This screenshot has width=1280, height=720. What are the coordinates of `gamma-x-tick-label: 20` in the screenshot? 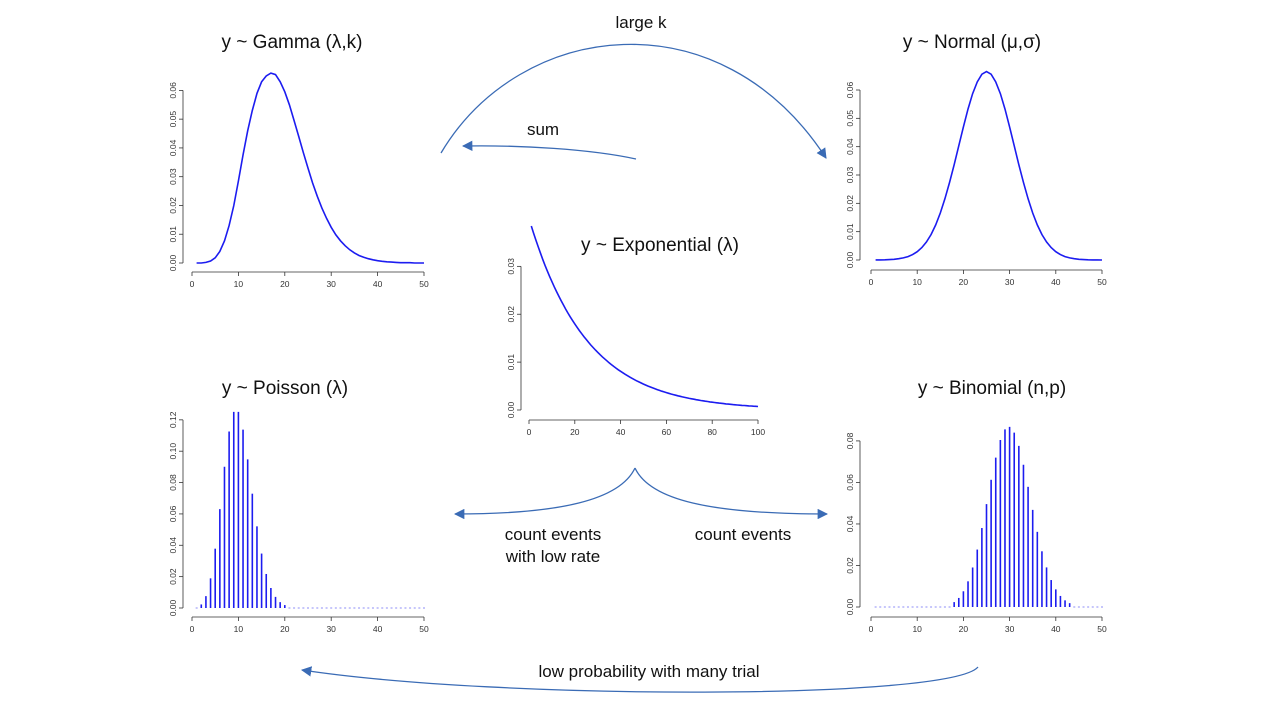 It's located at (285, 284).